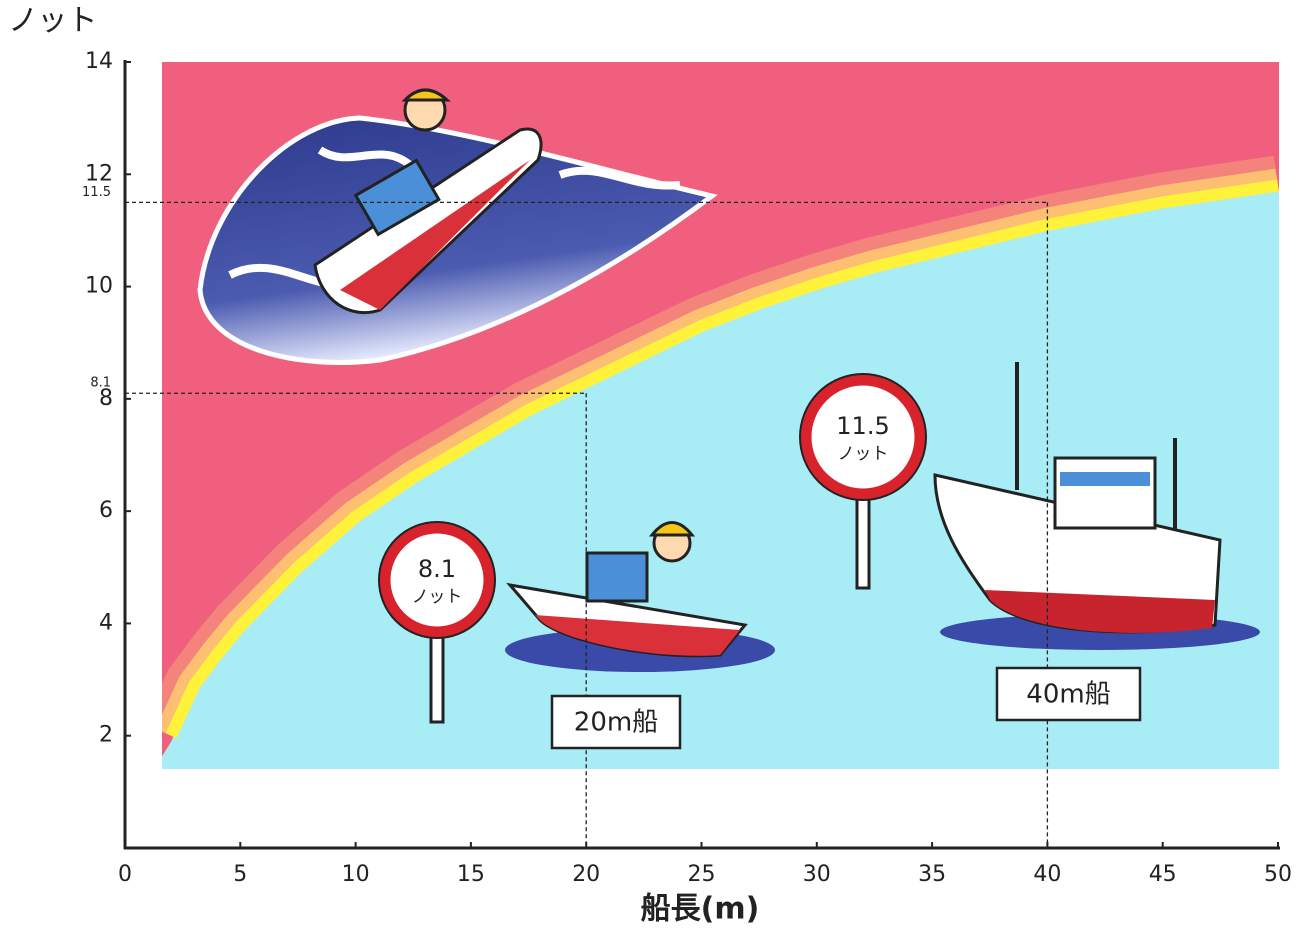 Image resolution: width=1303 pixels, height=932 pixels. Describe the element at coordinates (1105, 479) in the screenshot. I see `ship-windows` at that location.